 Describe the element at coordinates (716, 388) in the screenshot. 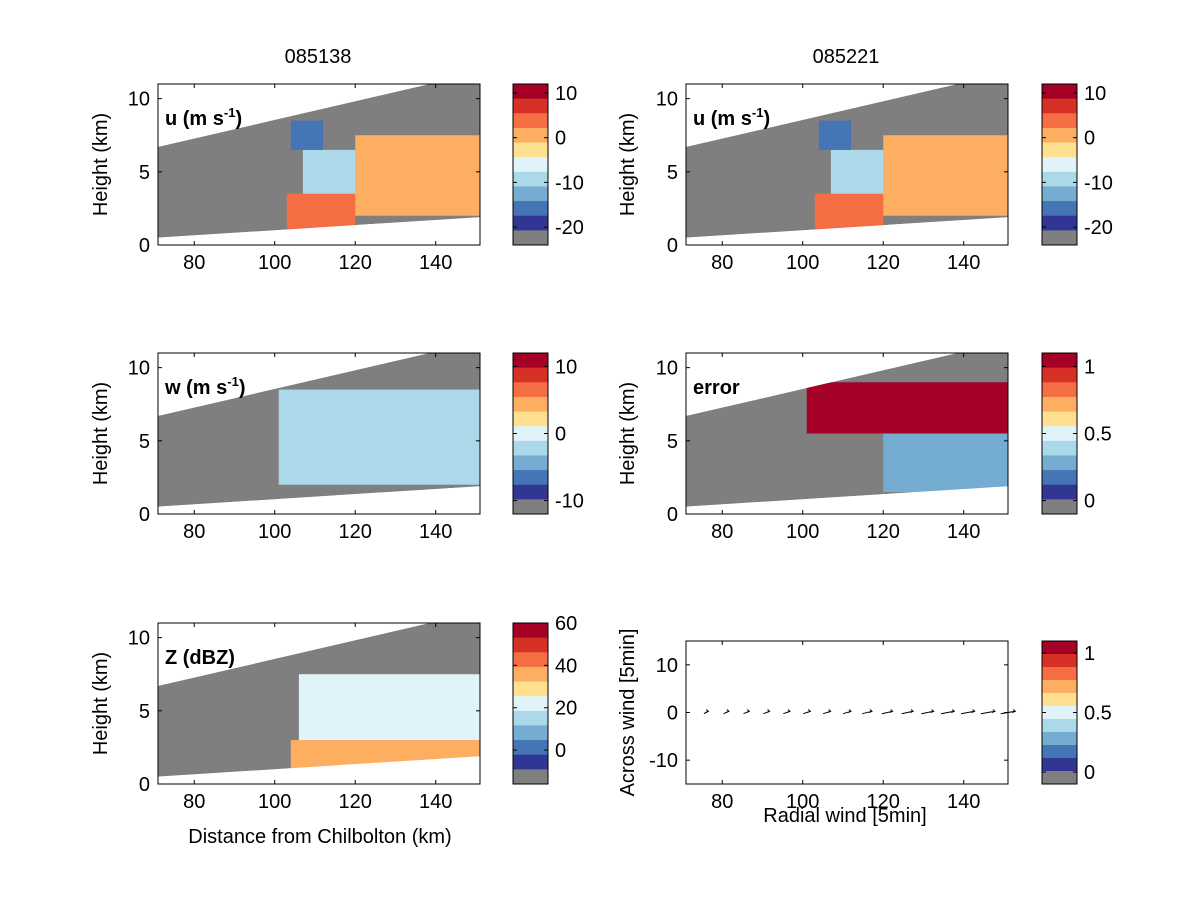

I see `panel-annotation: error` at that location.